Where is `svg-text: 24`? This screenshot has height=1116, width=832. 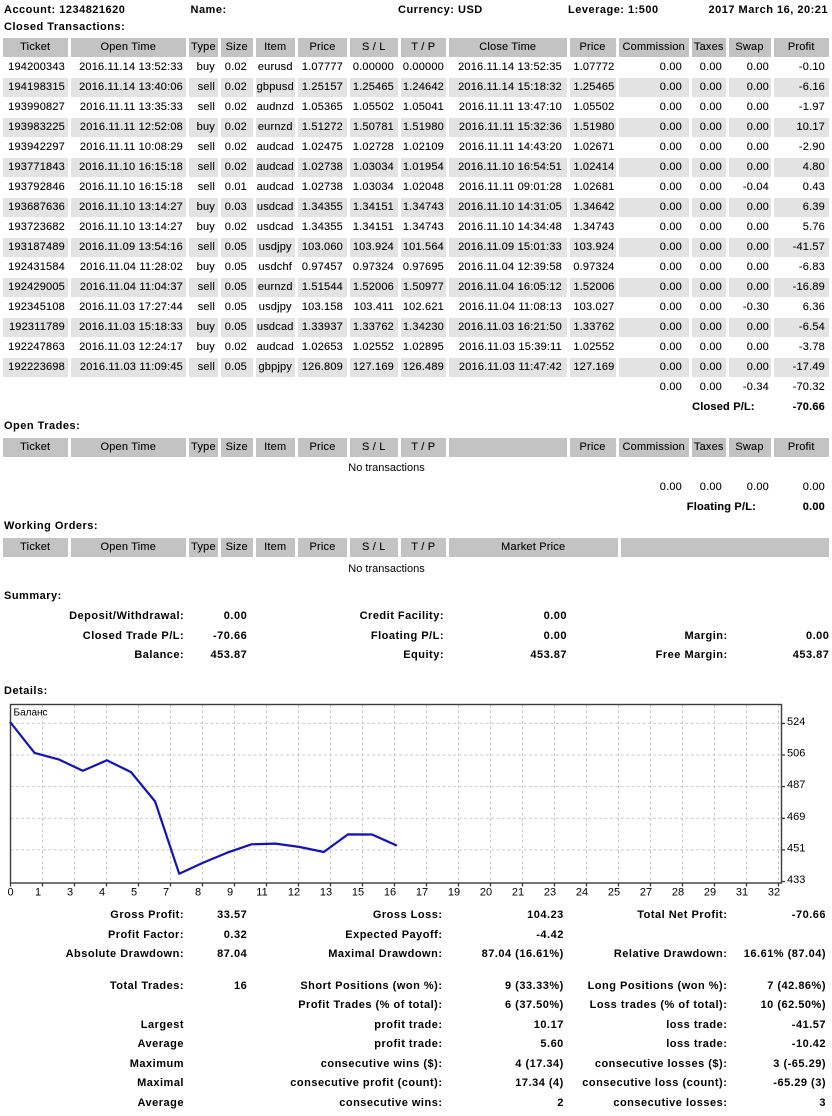 svg-text: 24 is located at coordinates (582, 893).